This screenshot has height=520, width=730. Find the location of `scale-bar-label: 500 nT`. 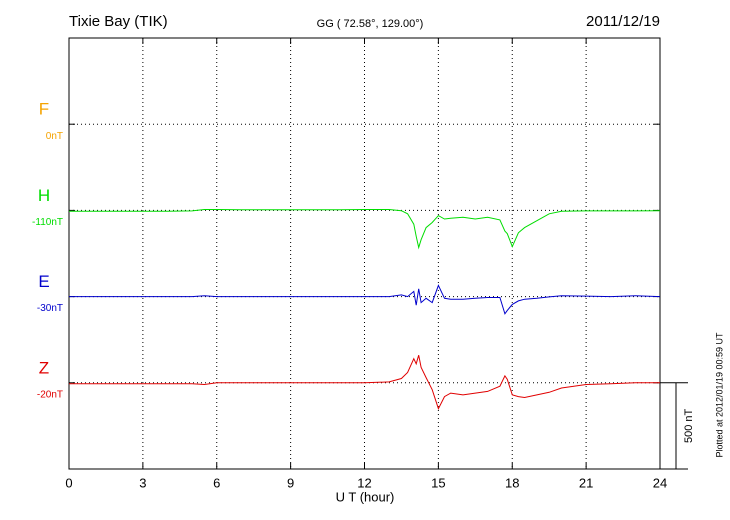

scale-bar-label: 500 nT is located at coordinates (689, 425).